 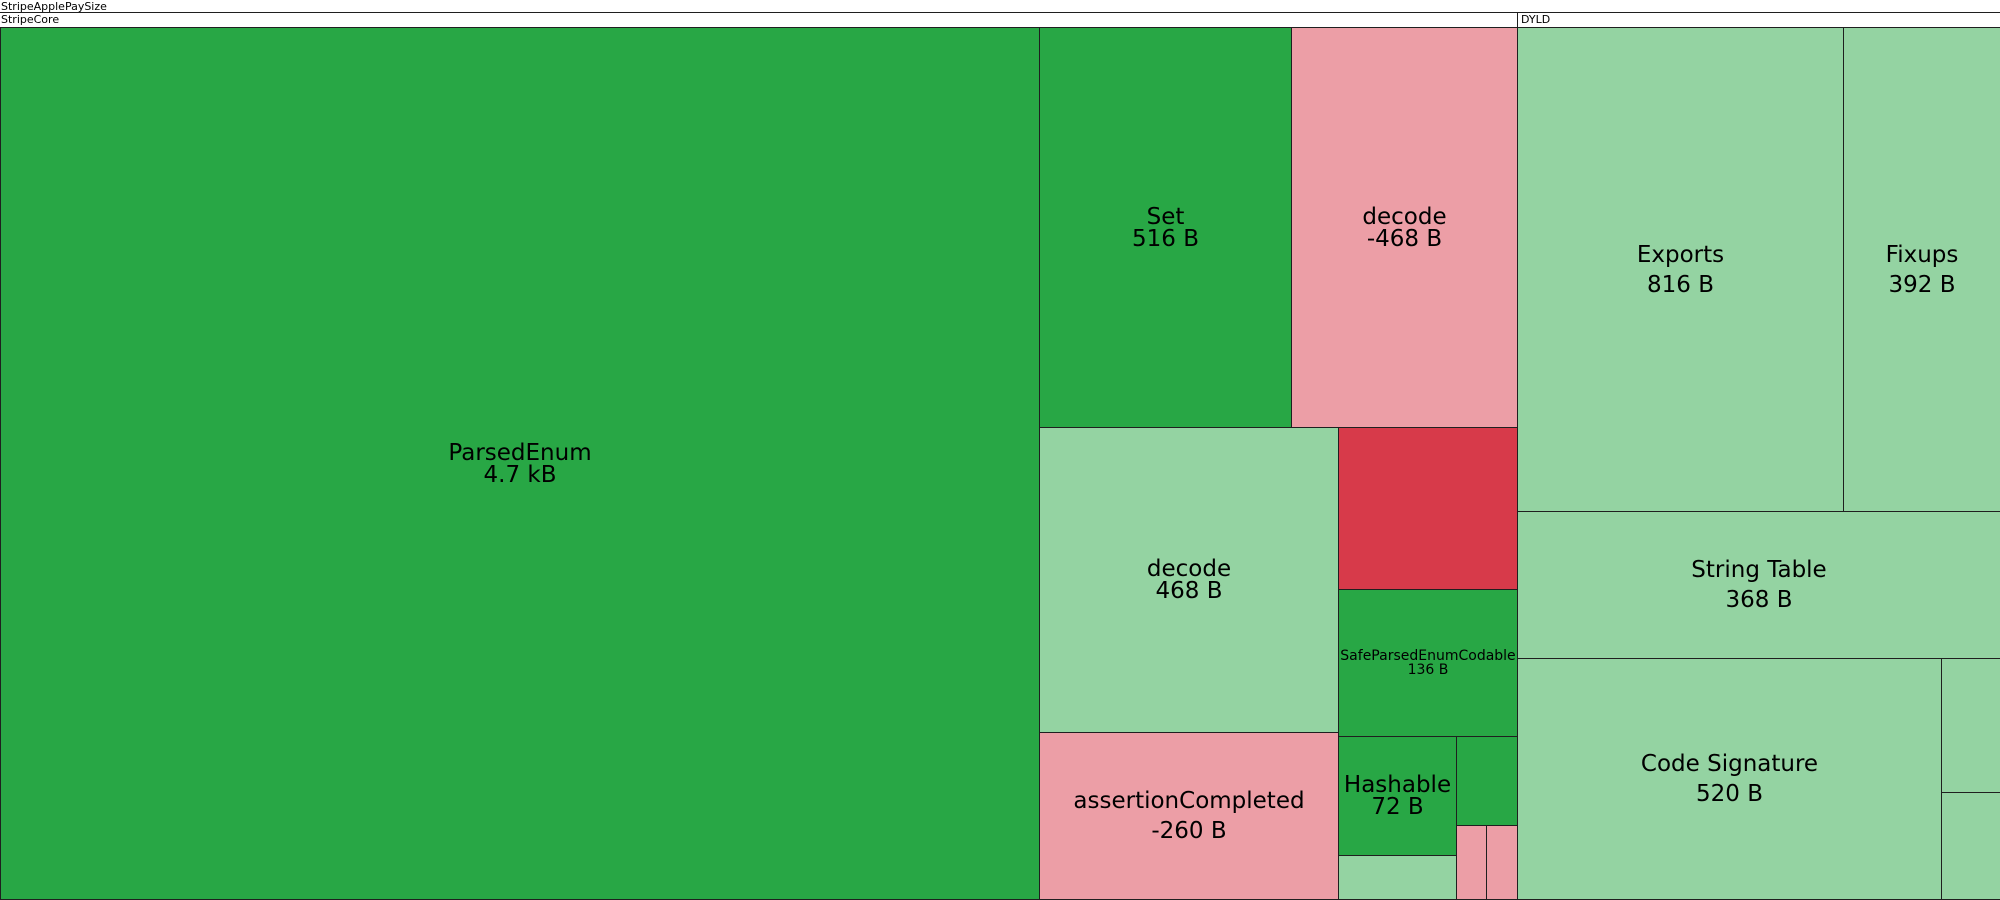 I want to click on tile-fixups: Fixups 392 B, so click(x=1921, y=269).